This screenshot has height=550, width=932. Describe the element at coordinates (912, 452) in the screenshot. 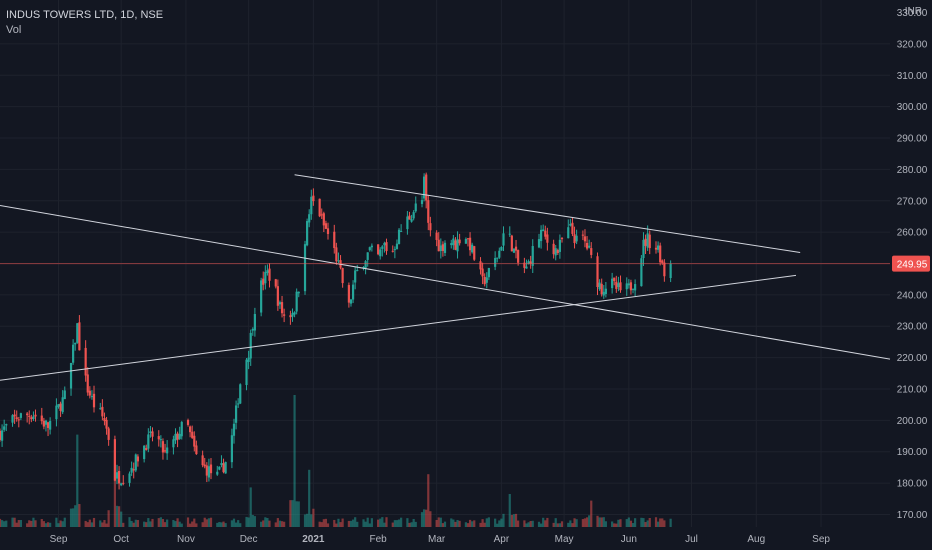

I see `y-tick-label: 190.00` at that location.